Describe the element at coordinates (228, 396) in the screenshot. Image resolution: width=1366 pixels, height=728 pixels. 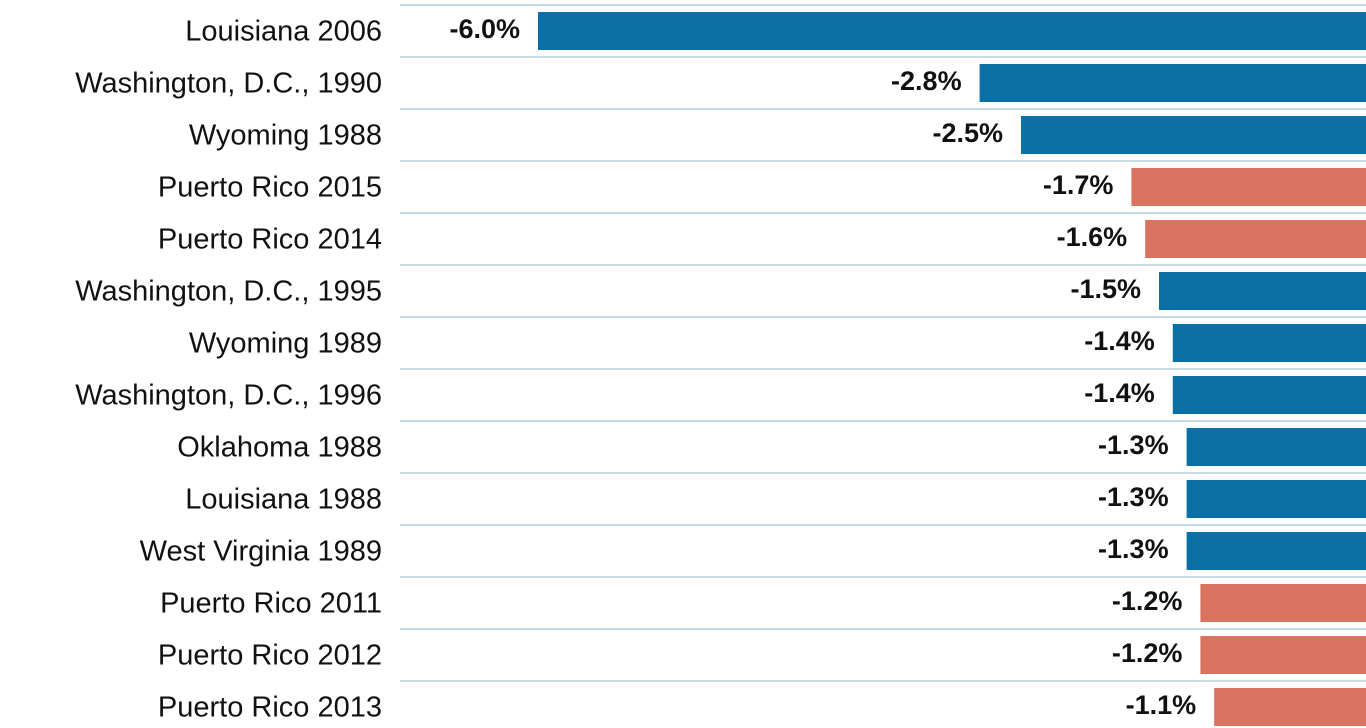
I see `category-label: Washington, D.C., 1996` at that location.